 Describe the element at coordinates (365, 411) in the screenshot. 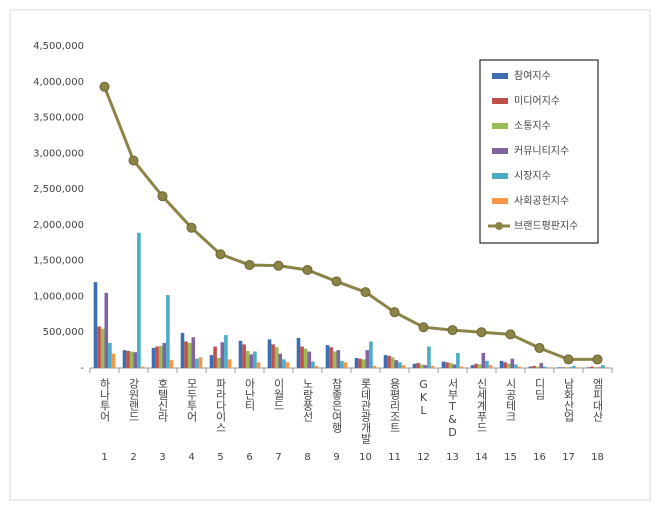

I see `x-tick-label: 롯데관광개발` at that location.